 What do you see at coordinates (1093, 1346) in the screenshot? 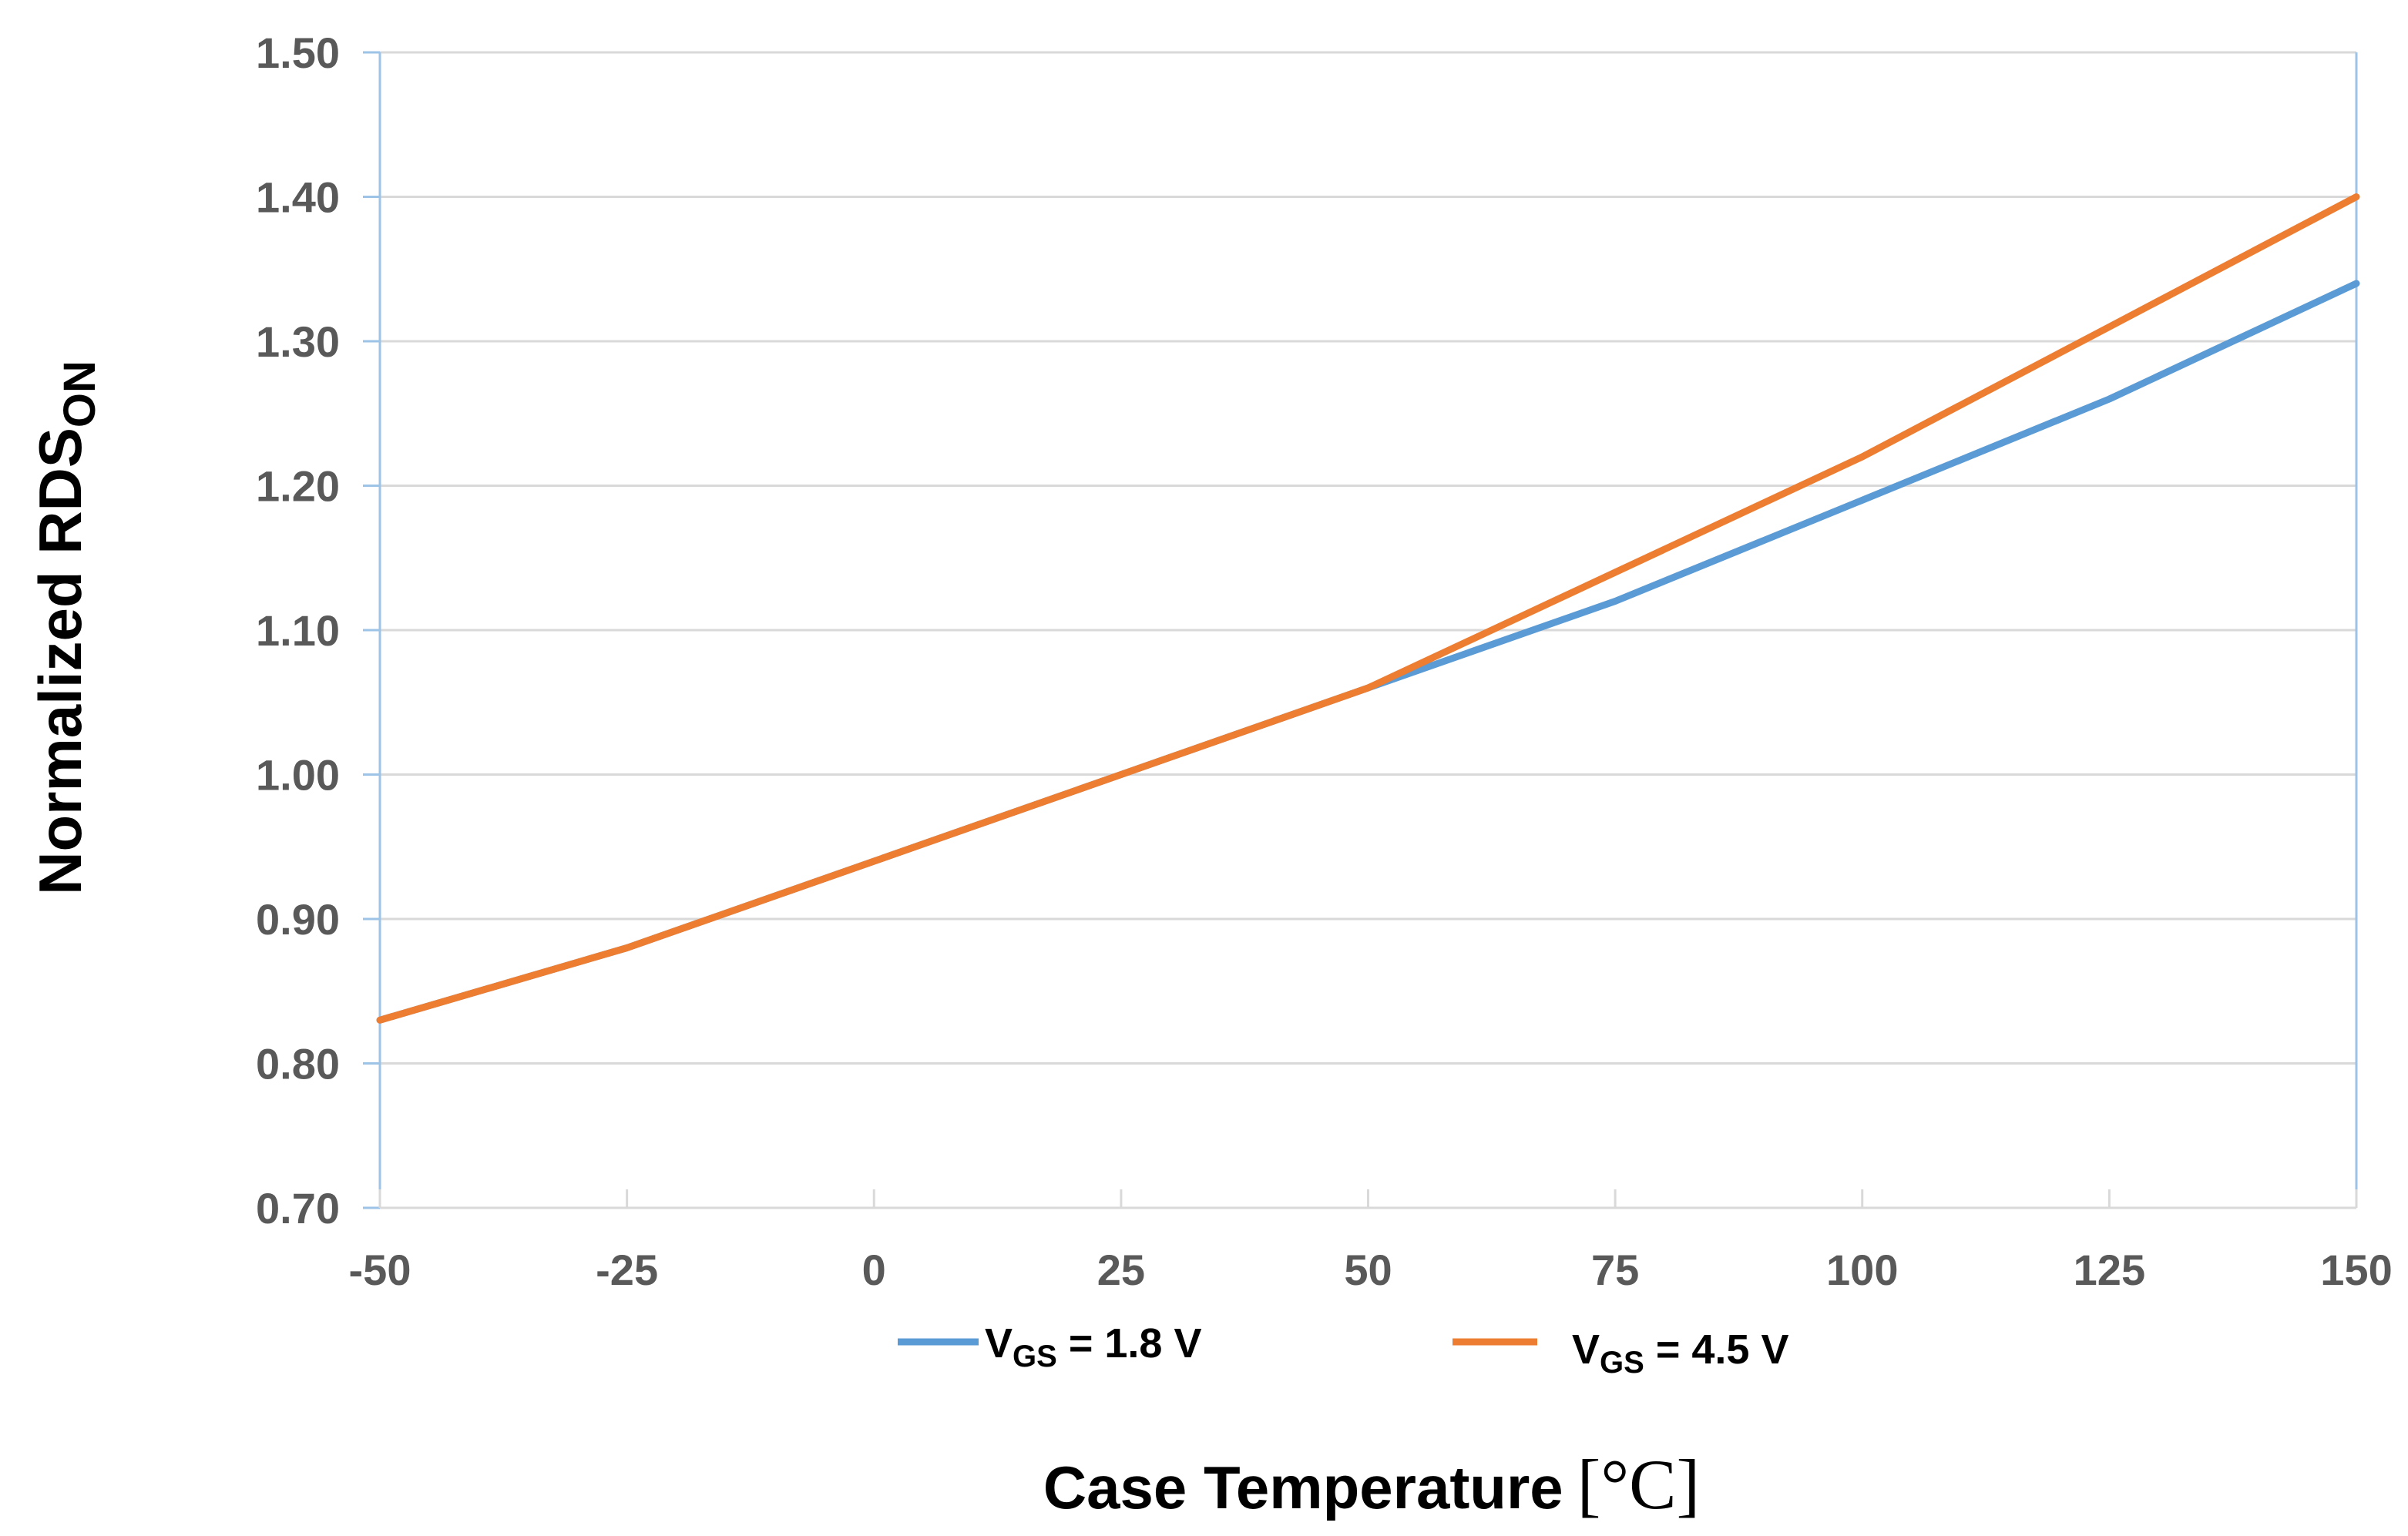
I see `legend-label-vgs-1-8: VGS = 1.8 V` at bounding box center [1093, 1346].